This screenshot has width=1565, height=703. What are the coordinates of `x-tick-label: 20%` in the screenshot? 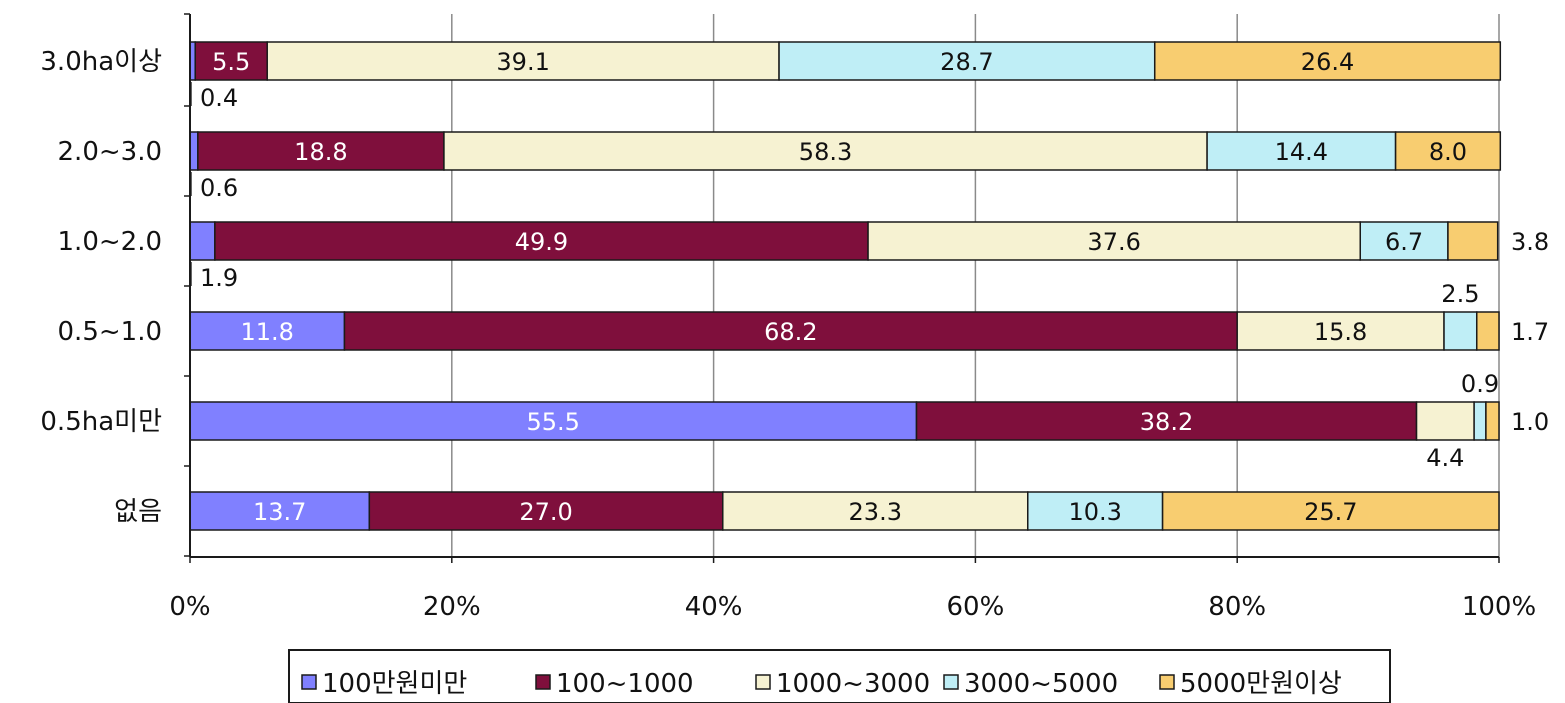 It's located at (452, 607).